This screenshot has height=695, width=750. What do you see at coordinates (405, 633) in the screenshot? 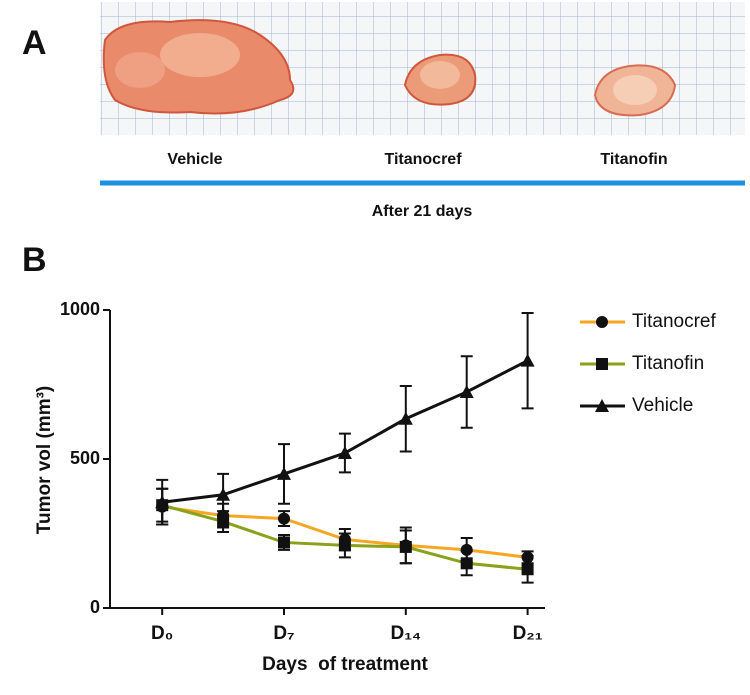
I see `x-tick-label: D₁₄` at bounding box center [405, 633].